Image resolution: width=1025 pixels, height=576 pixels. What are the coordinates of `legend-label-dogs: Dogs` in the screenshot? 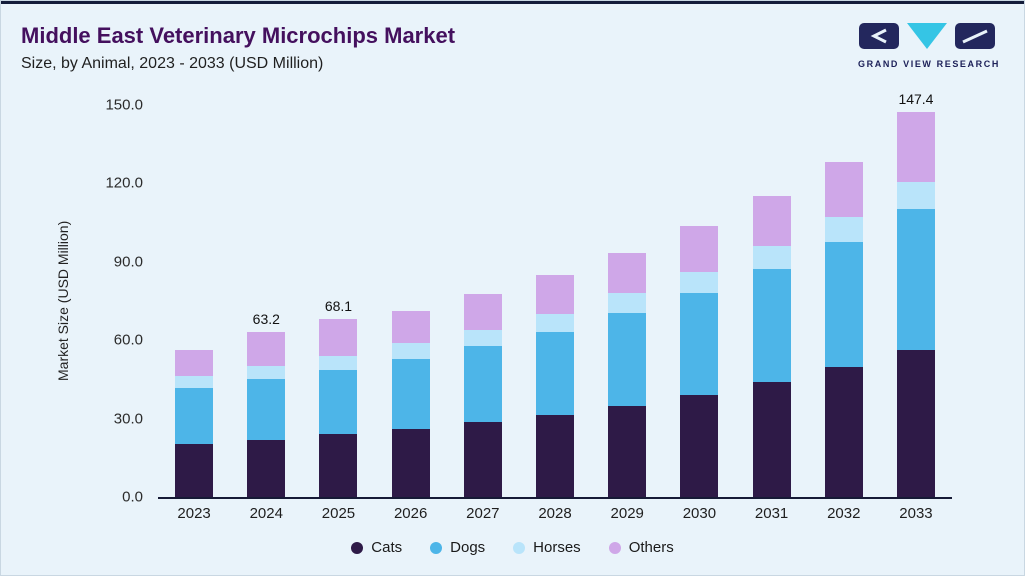 It's located at (468, 547).